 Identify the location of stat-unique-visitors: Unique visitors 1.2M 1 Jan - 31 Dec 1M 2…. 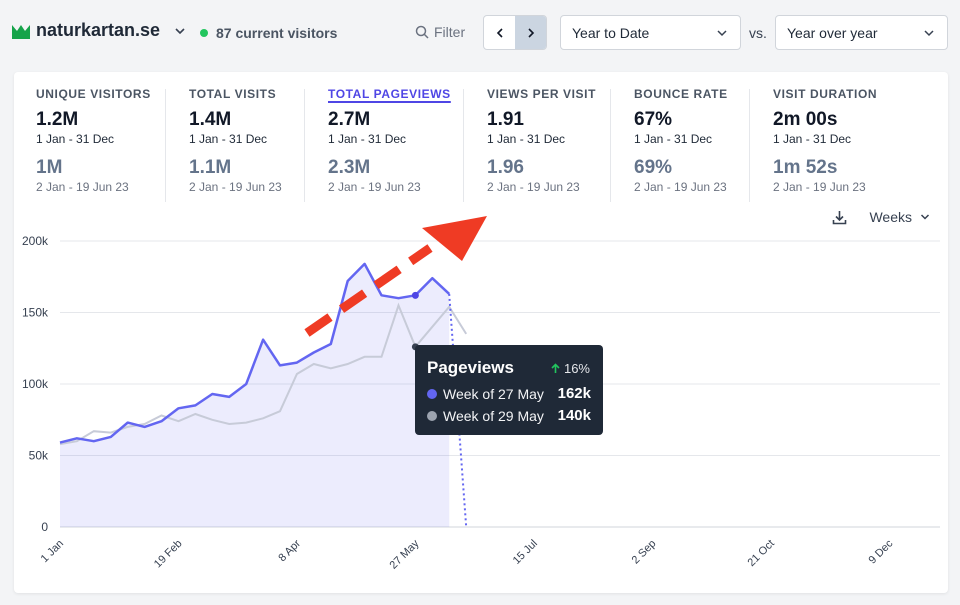
(93, 144).